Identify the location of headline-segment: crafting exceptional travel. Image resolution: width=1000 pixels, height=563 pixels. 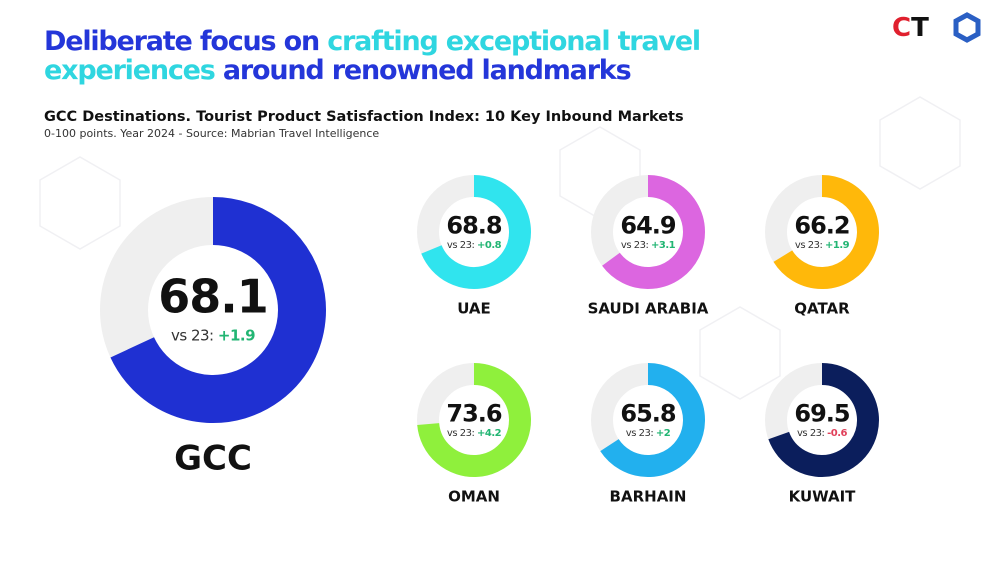
(513, 41).